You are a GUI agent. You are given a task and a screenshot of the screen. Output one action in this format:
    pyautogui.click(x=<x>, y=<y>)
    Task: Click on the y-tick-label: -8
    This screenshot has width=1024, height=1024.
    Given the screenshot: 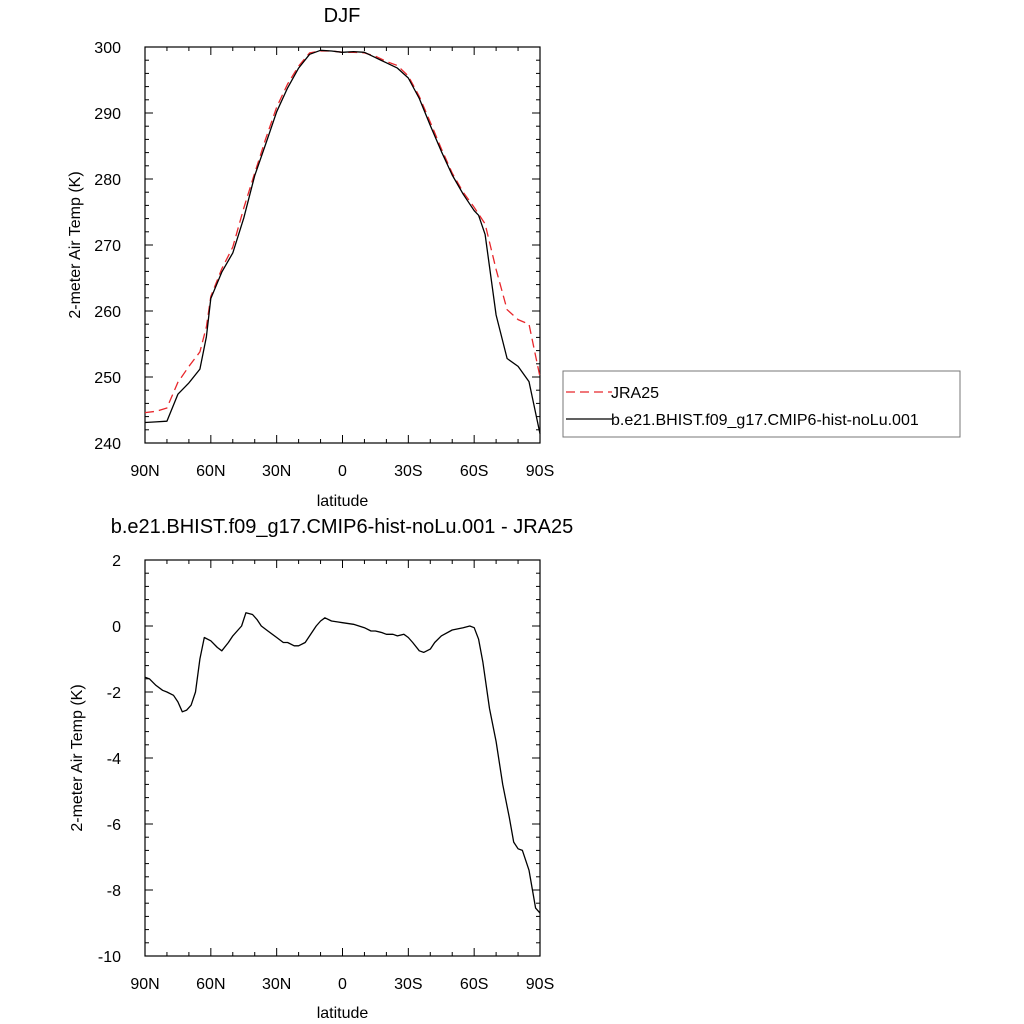 What is the action you would take?
    pyautogui.click(x=114, y=891)
    